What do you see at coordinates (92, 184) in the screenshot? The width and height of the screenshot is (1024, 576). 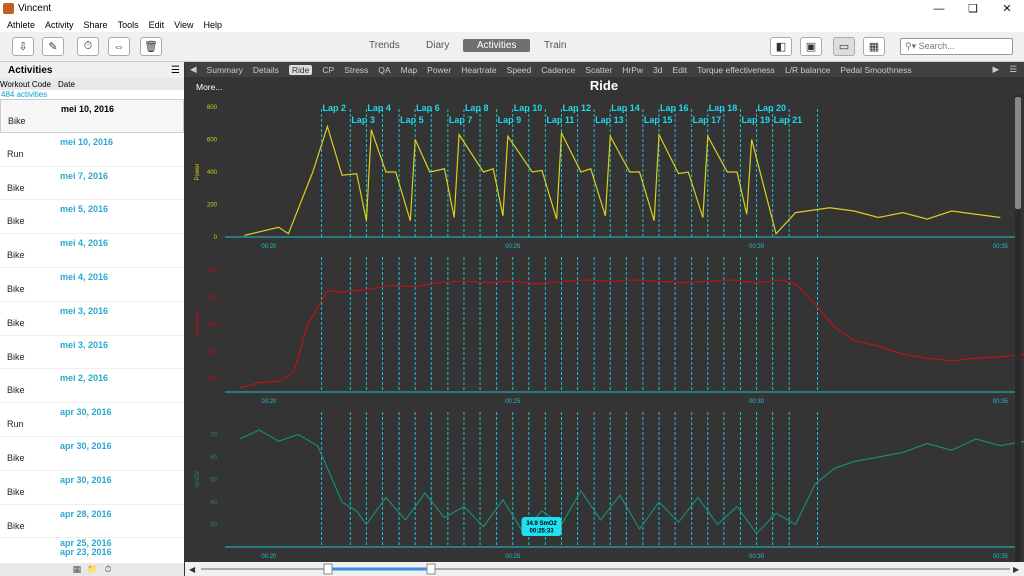 I see `activity-row: mei 7, 2016 Bike` at bounding box center [92, 184].